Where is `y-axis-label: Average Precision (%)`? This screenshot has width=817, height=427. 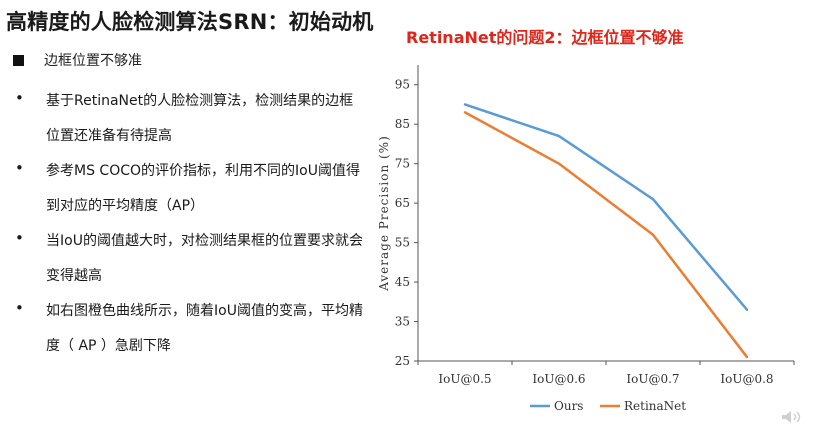
y-axis-label: Average Precision (%) is located at coordinates (384, 213).